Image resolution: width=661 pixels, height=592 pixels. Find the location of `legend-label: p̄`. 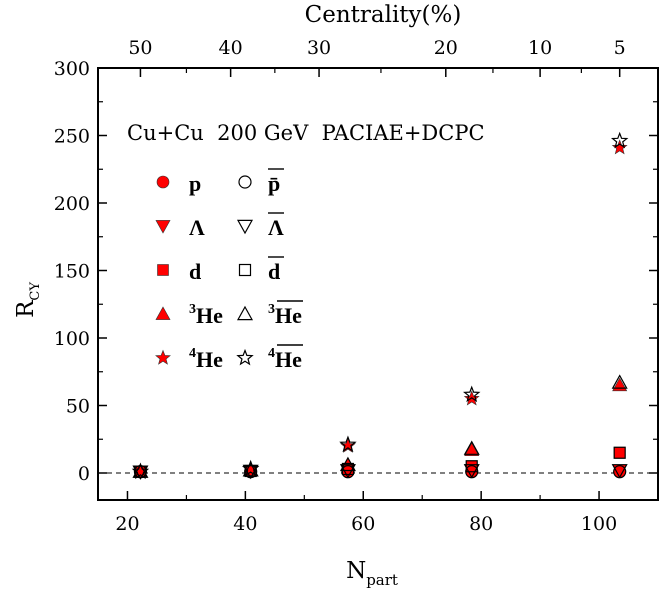

legend-label: p̄ is located at coordinates (274, 183).